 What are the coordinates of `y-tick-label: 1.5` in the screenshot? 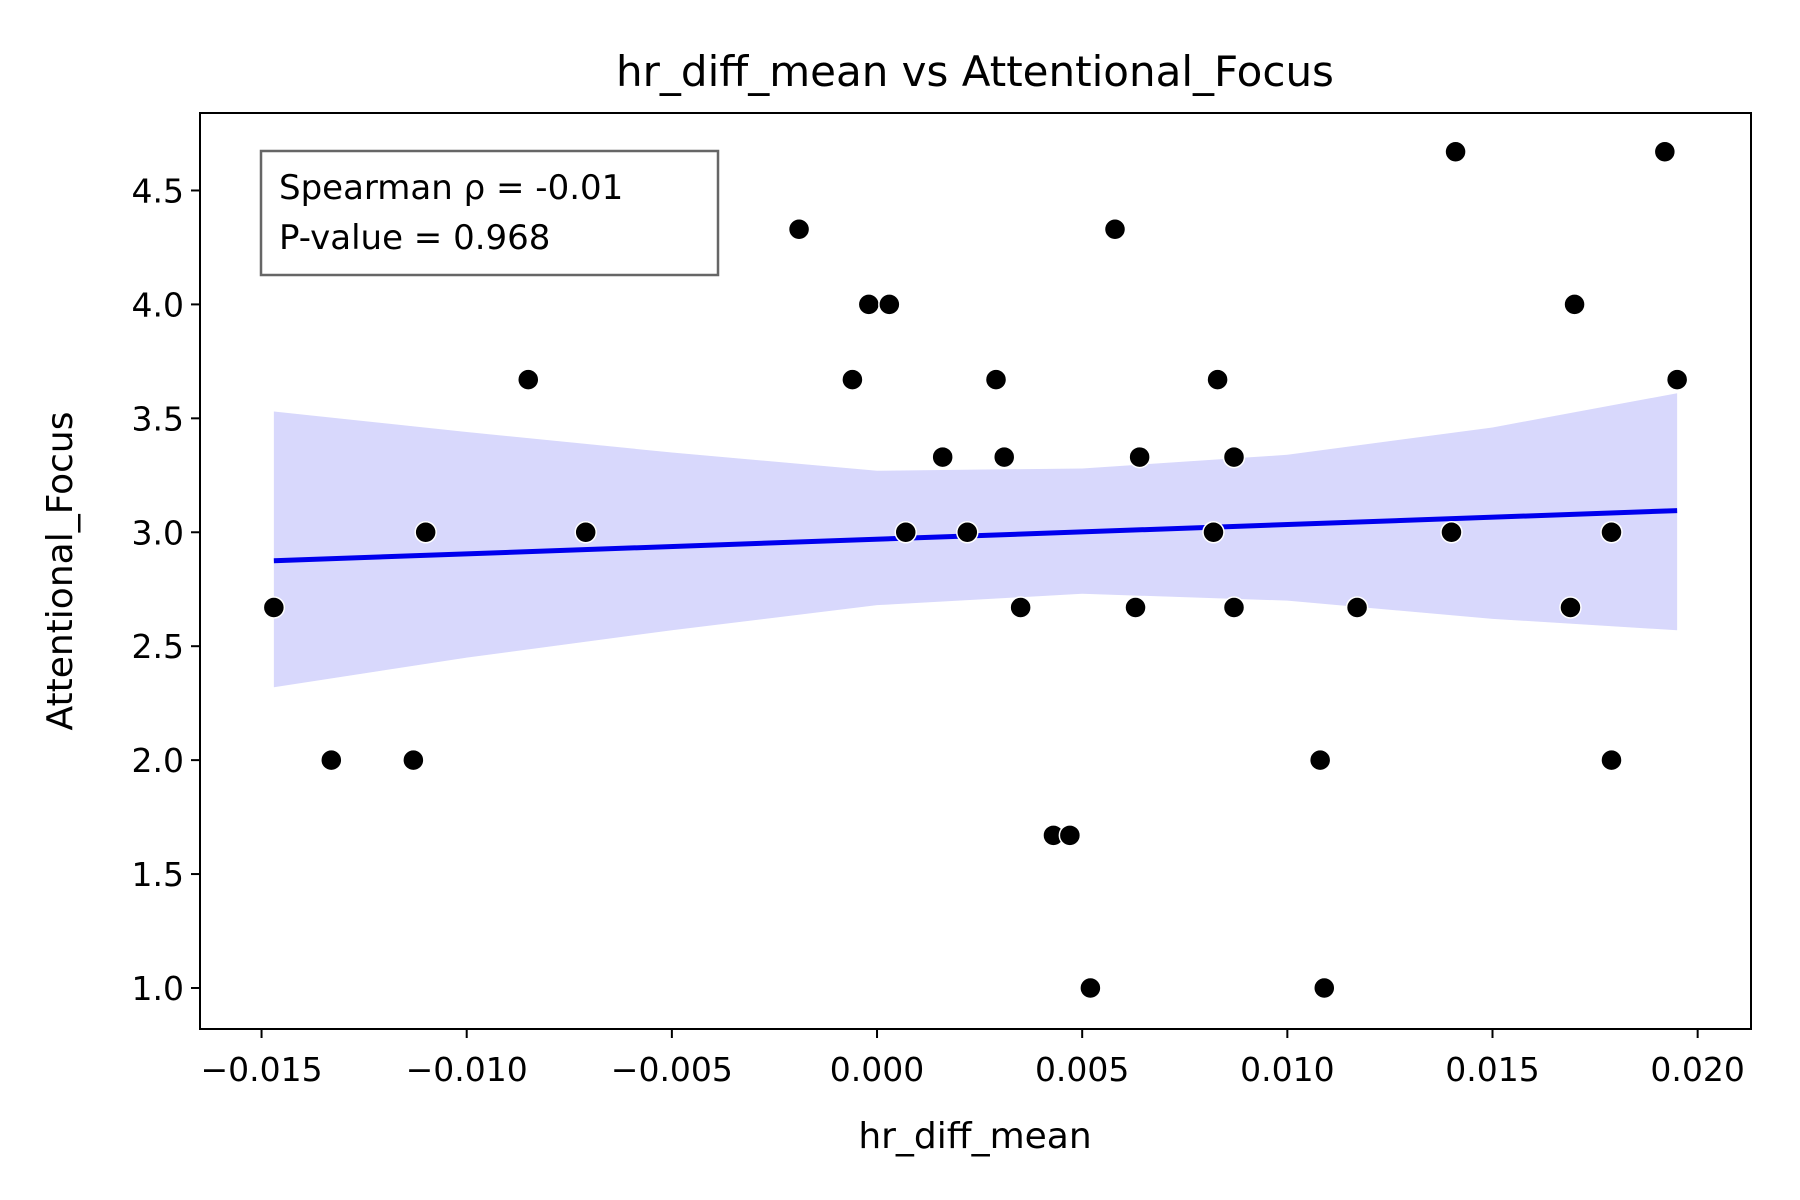 It's located at (158, 874).